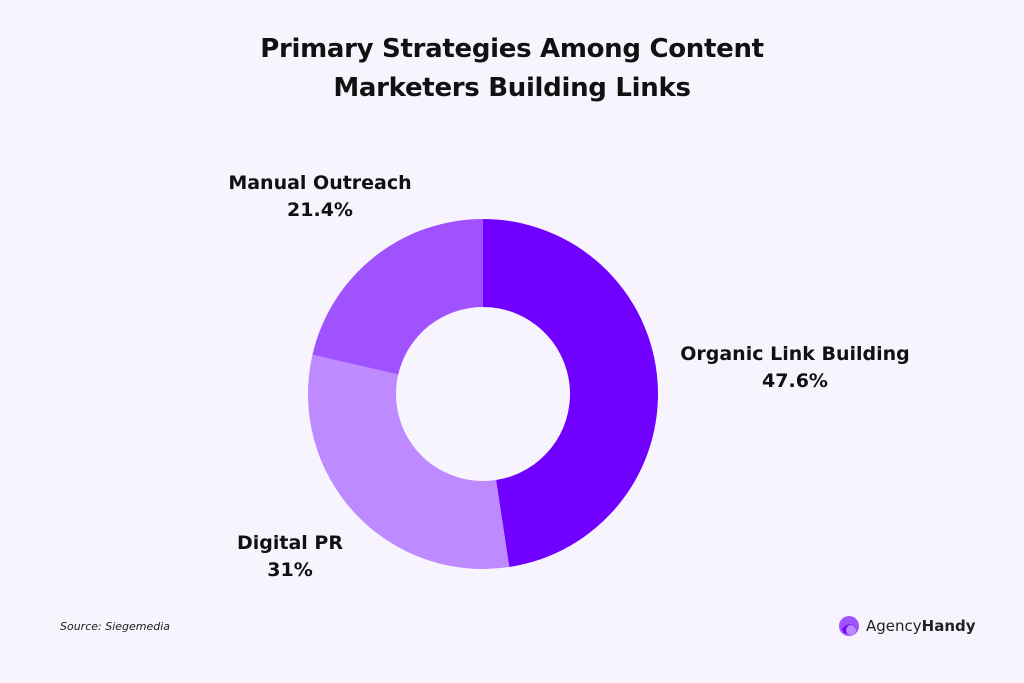  I want to click on label-digital-pr: Digital PR 31%, so click(290, 557).